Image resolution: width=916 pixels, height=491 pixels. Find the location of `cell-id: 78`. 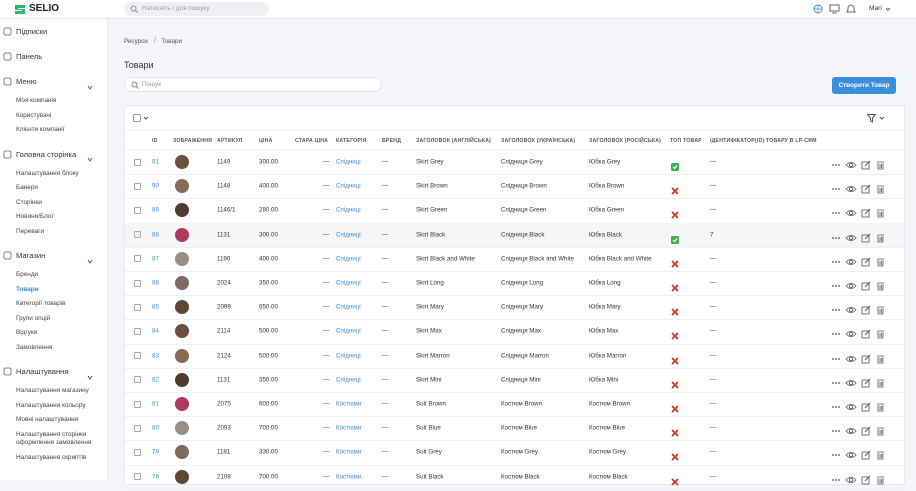

cell-id: 78 is located at coordinates (155, 477).